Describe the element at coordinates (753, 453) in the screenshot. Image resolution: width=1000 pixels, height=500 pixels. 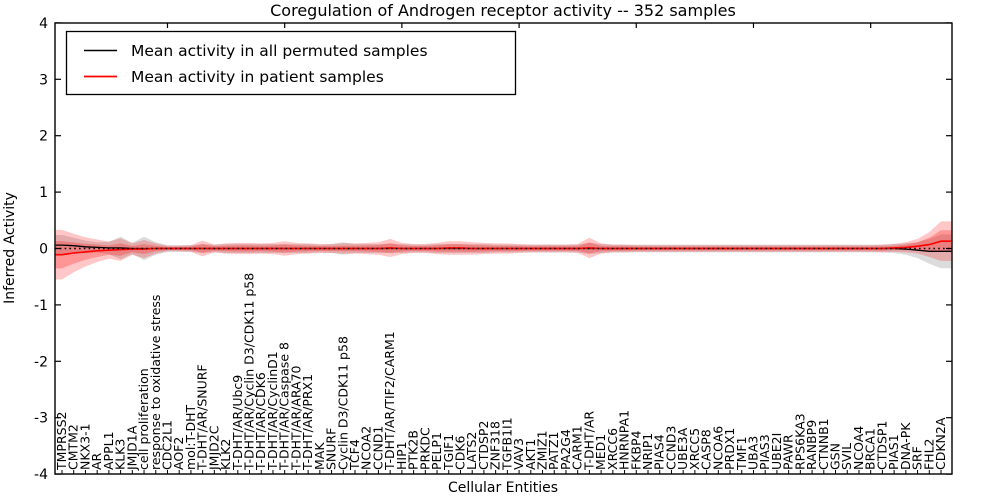
I see `x-tick-label: UBA3` at that location.